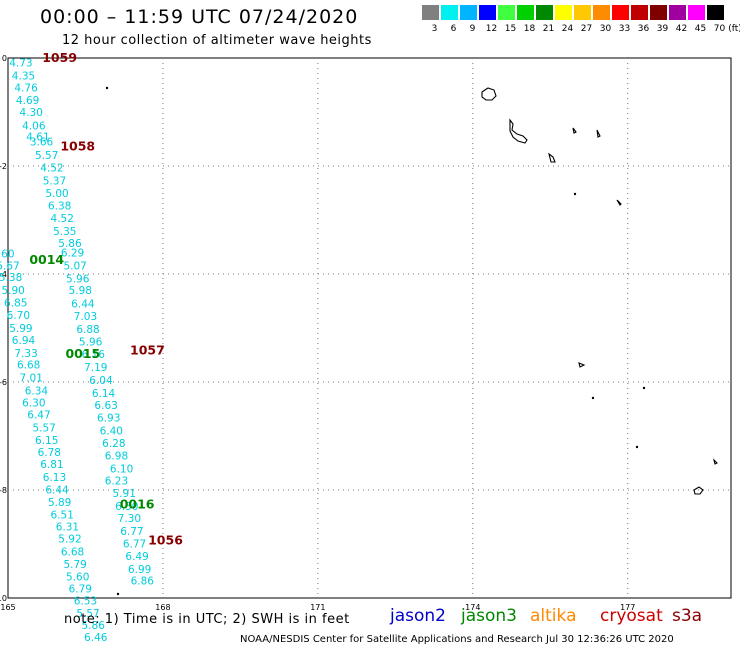 The height and width of the screenshot is (650, 740). Describe the element at coordinates (85, 602) in the screenshot. I see `wave-height-label: 6.53` at that location.